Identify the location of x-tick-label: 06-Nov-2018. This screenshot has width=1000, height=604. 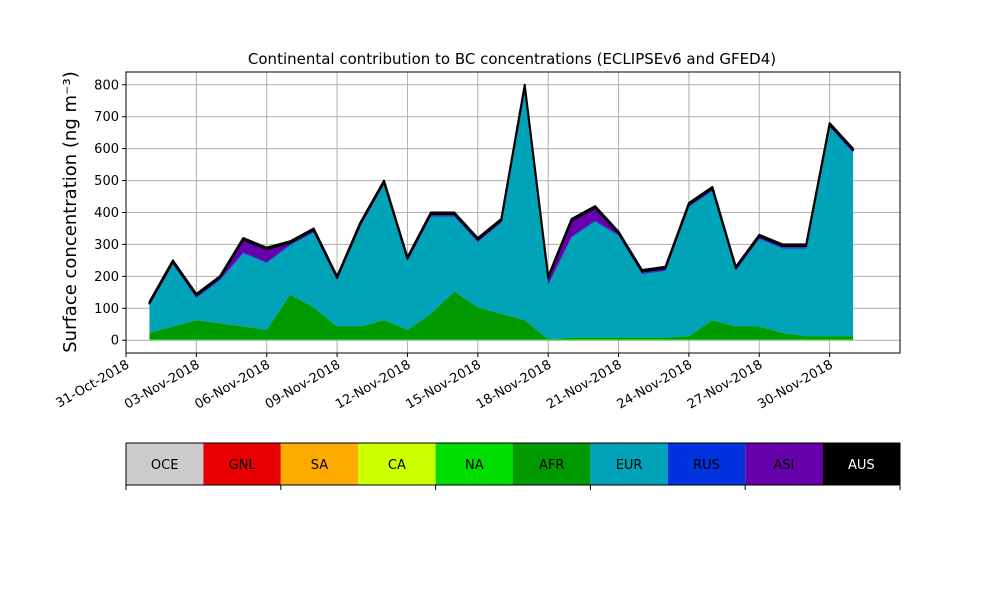
(232, 384).